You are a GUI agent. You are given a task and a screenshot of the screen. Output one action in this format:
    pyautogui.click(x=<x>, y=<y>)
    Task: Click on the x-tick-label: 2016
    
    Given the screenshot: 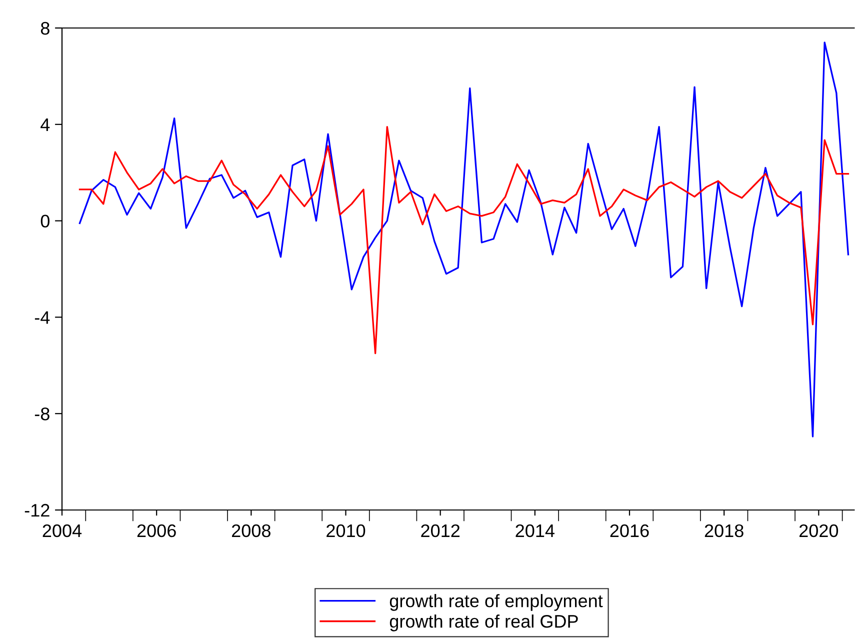 What is the action you would take?
    pyautogui.click(x=629, y=531)
    